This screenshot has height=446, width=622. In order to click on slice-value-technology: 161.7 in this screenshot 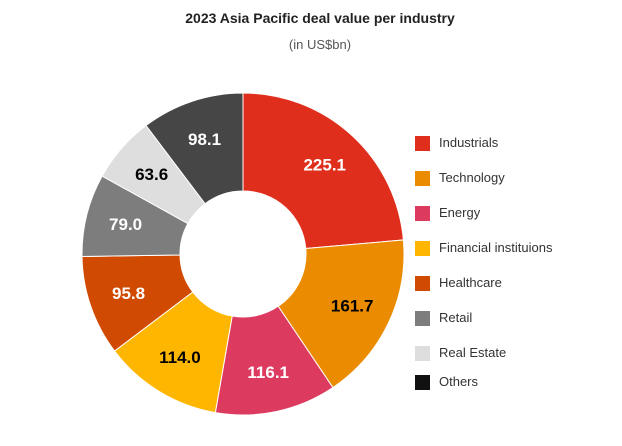, I will do `click(352, 306)`.